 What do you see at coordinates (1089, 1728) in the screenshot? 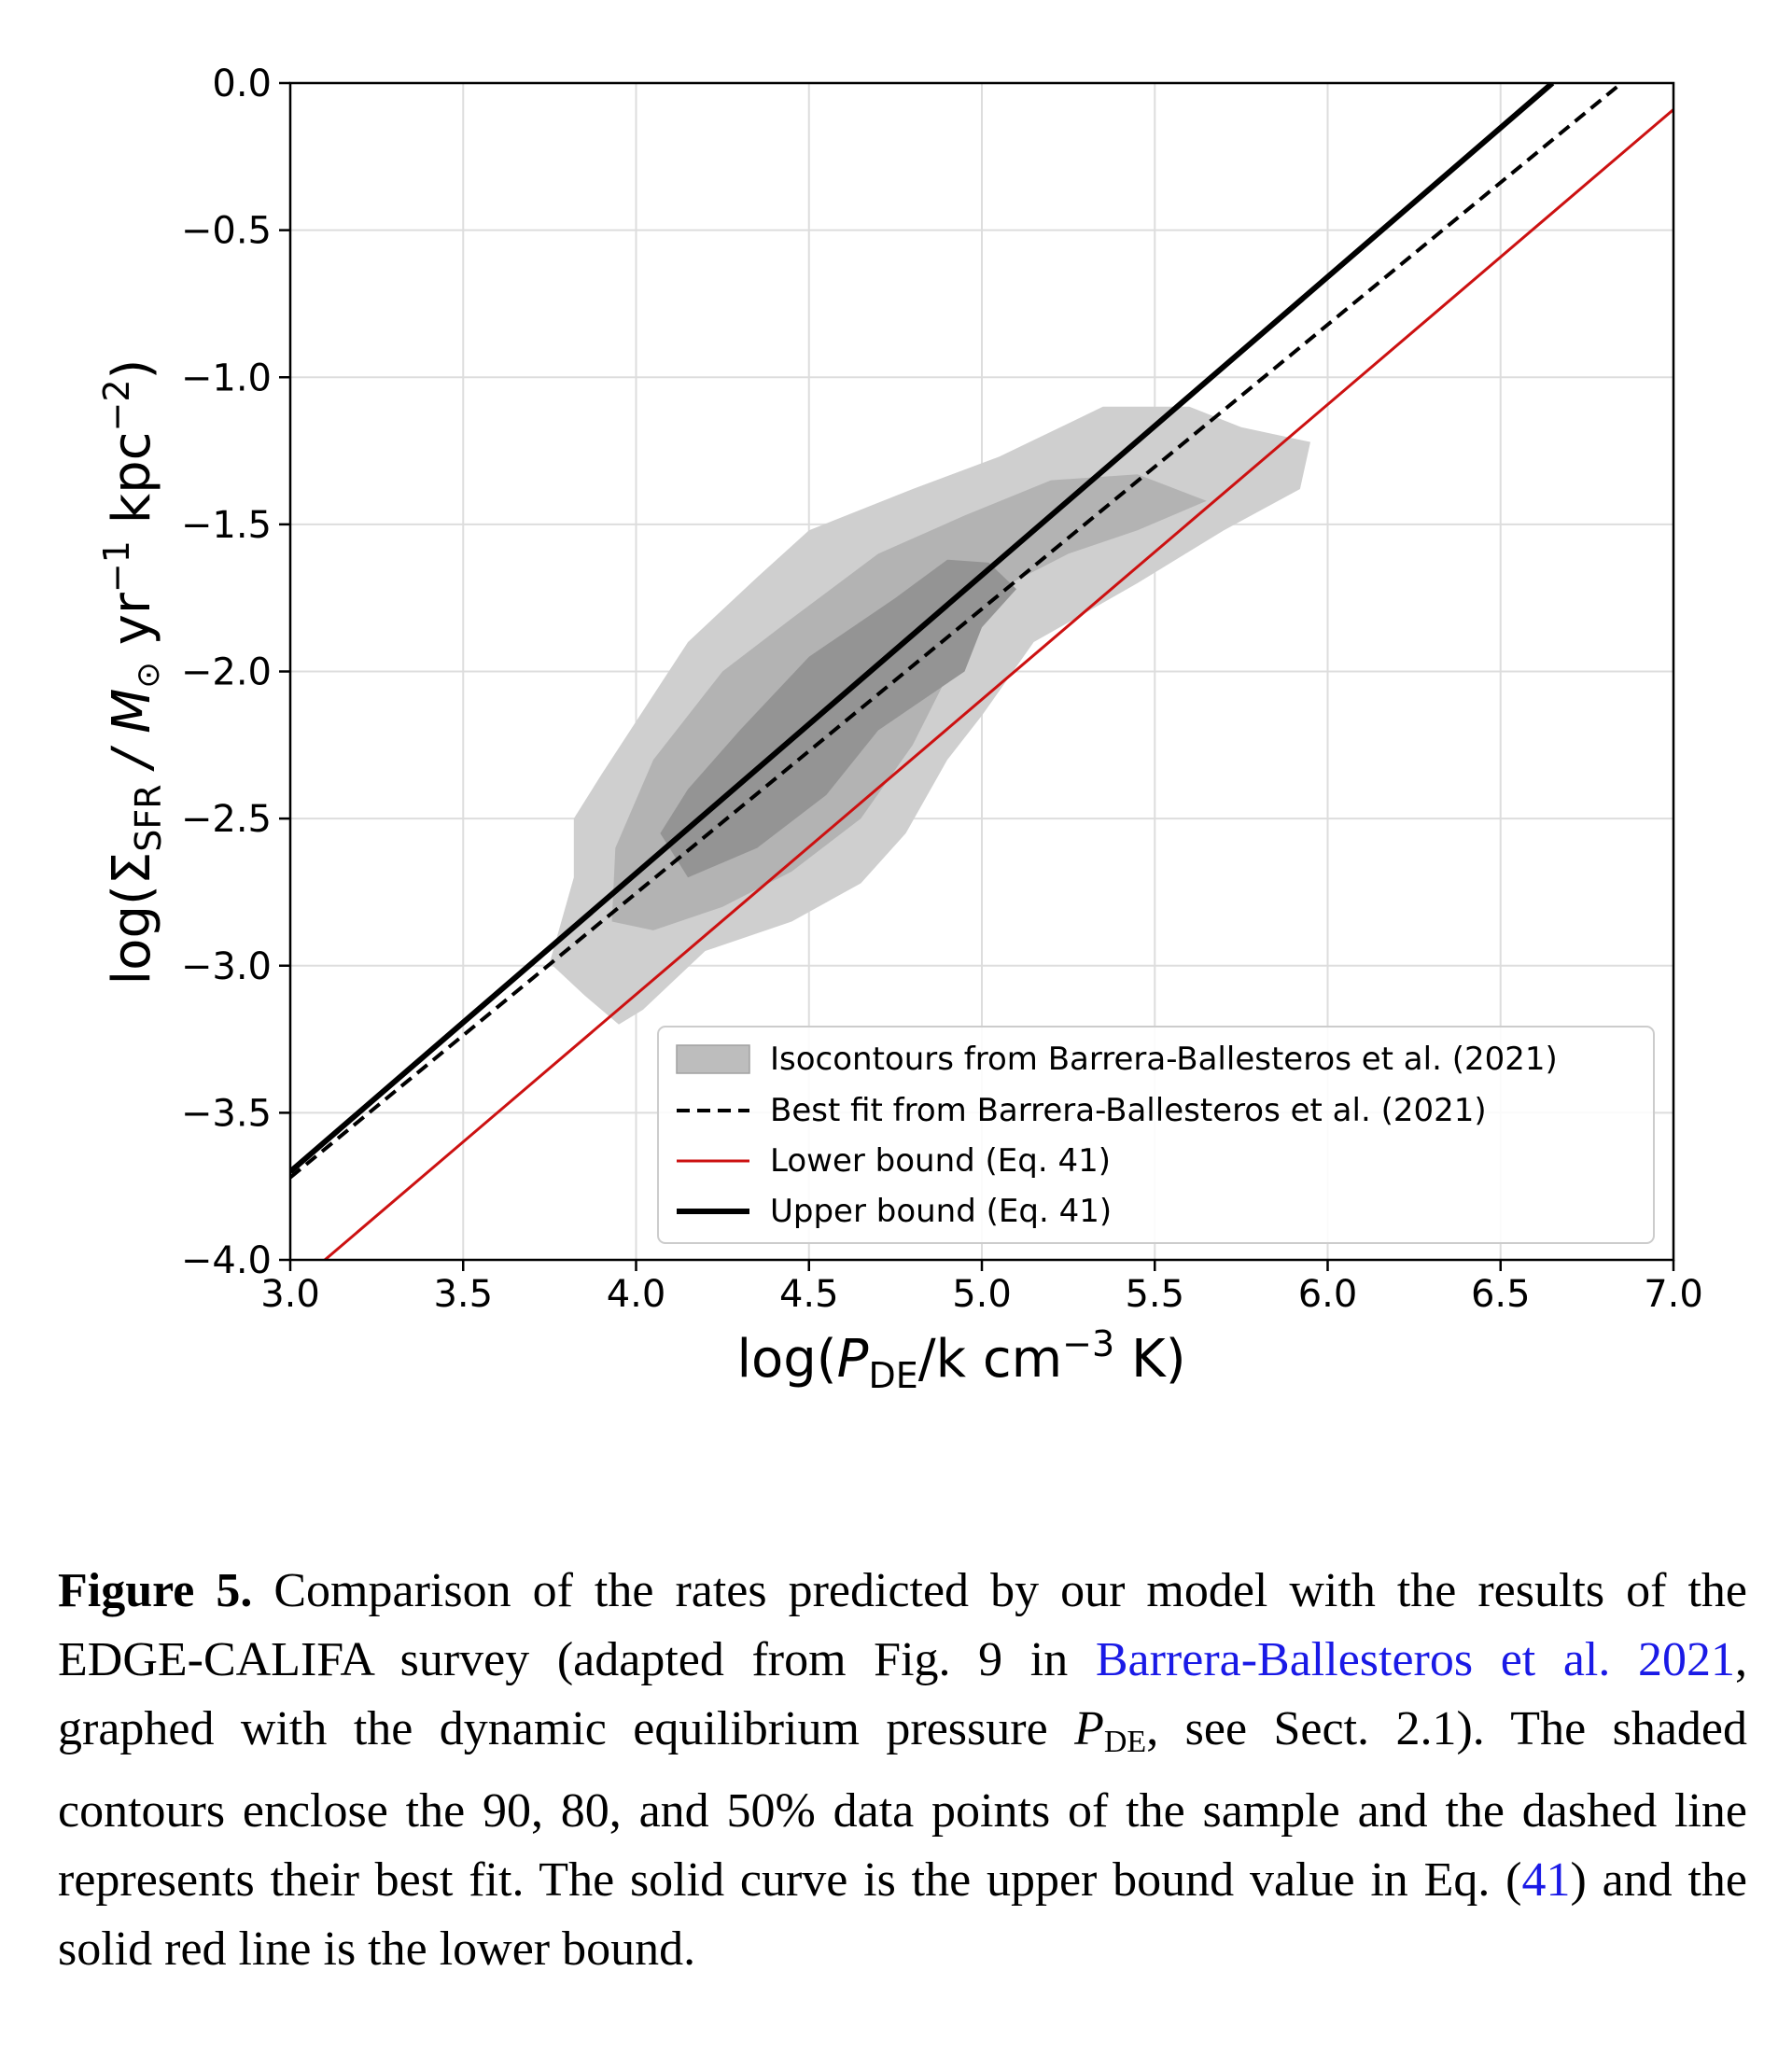
I see `caption-pressure-var: P` at bounding box center [1089, 1728].